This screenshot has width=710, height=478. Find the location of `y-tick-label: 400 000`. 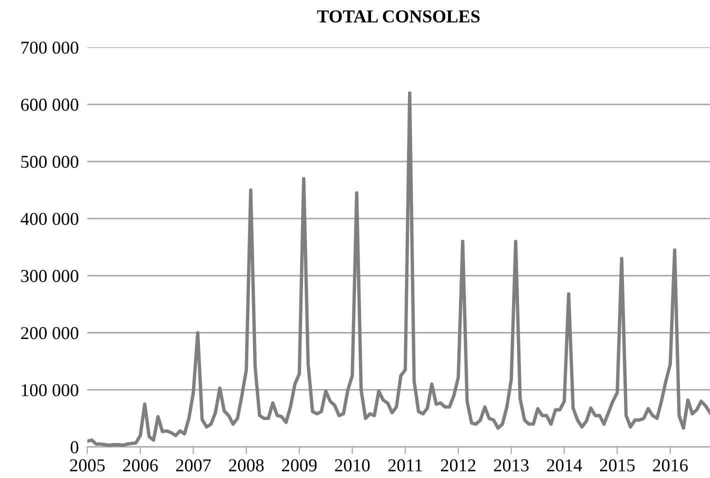

y-tick-label: 400 000 is located at coordinates (49, 219).